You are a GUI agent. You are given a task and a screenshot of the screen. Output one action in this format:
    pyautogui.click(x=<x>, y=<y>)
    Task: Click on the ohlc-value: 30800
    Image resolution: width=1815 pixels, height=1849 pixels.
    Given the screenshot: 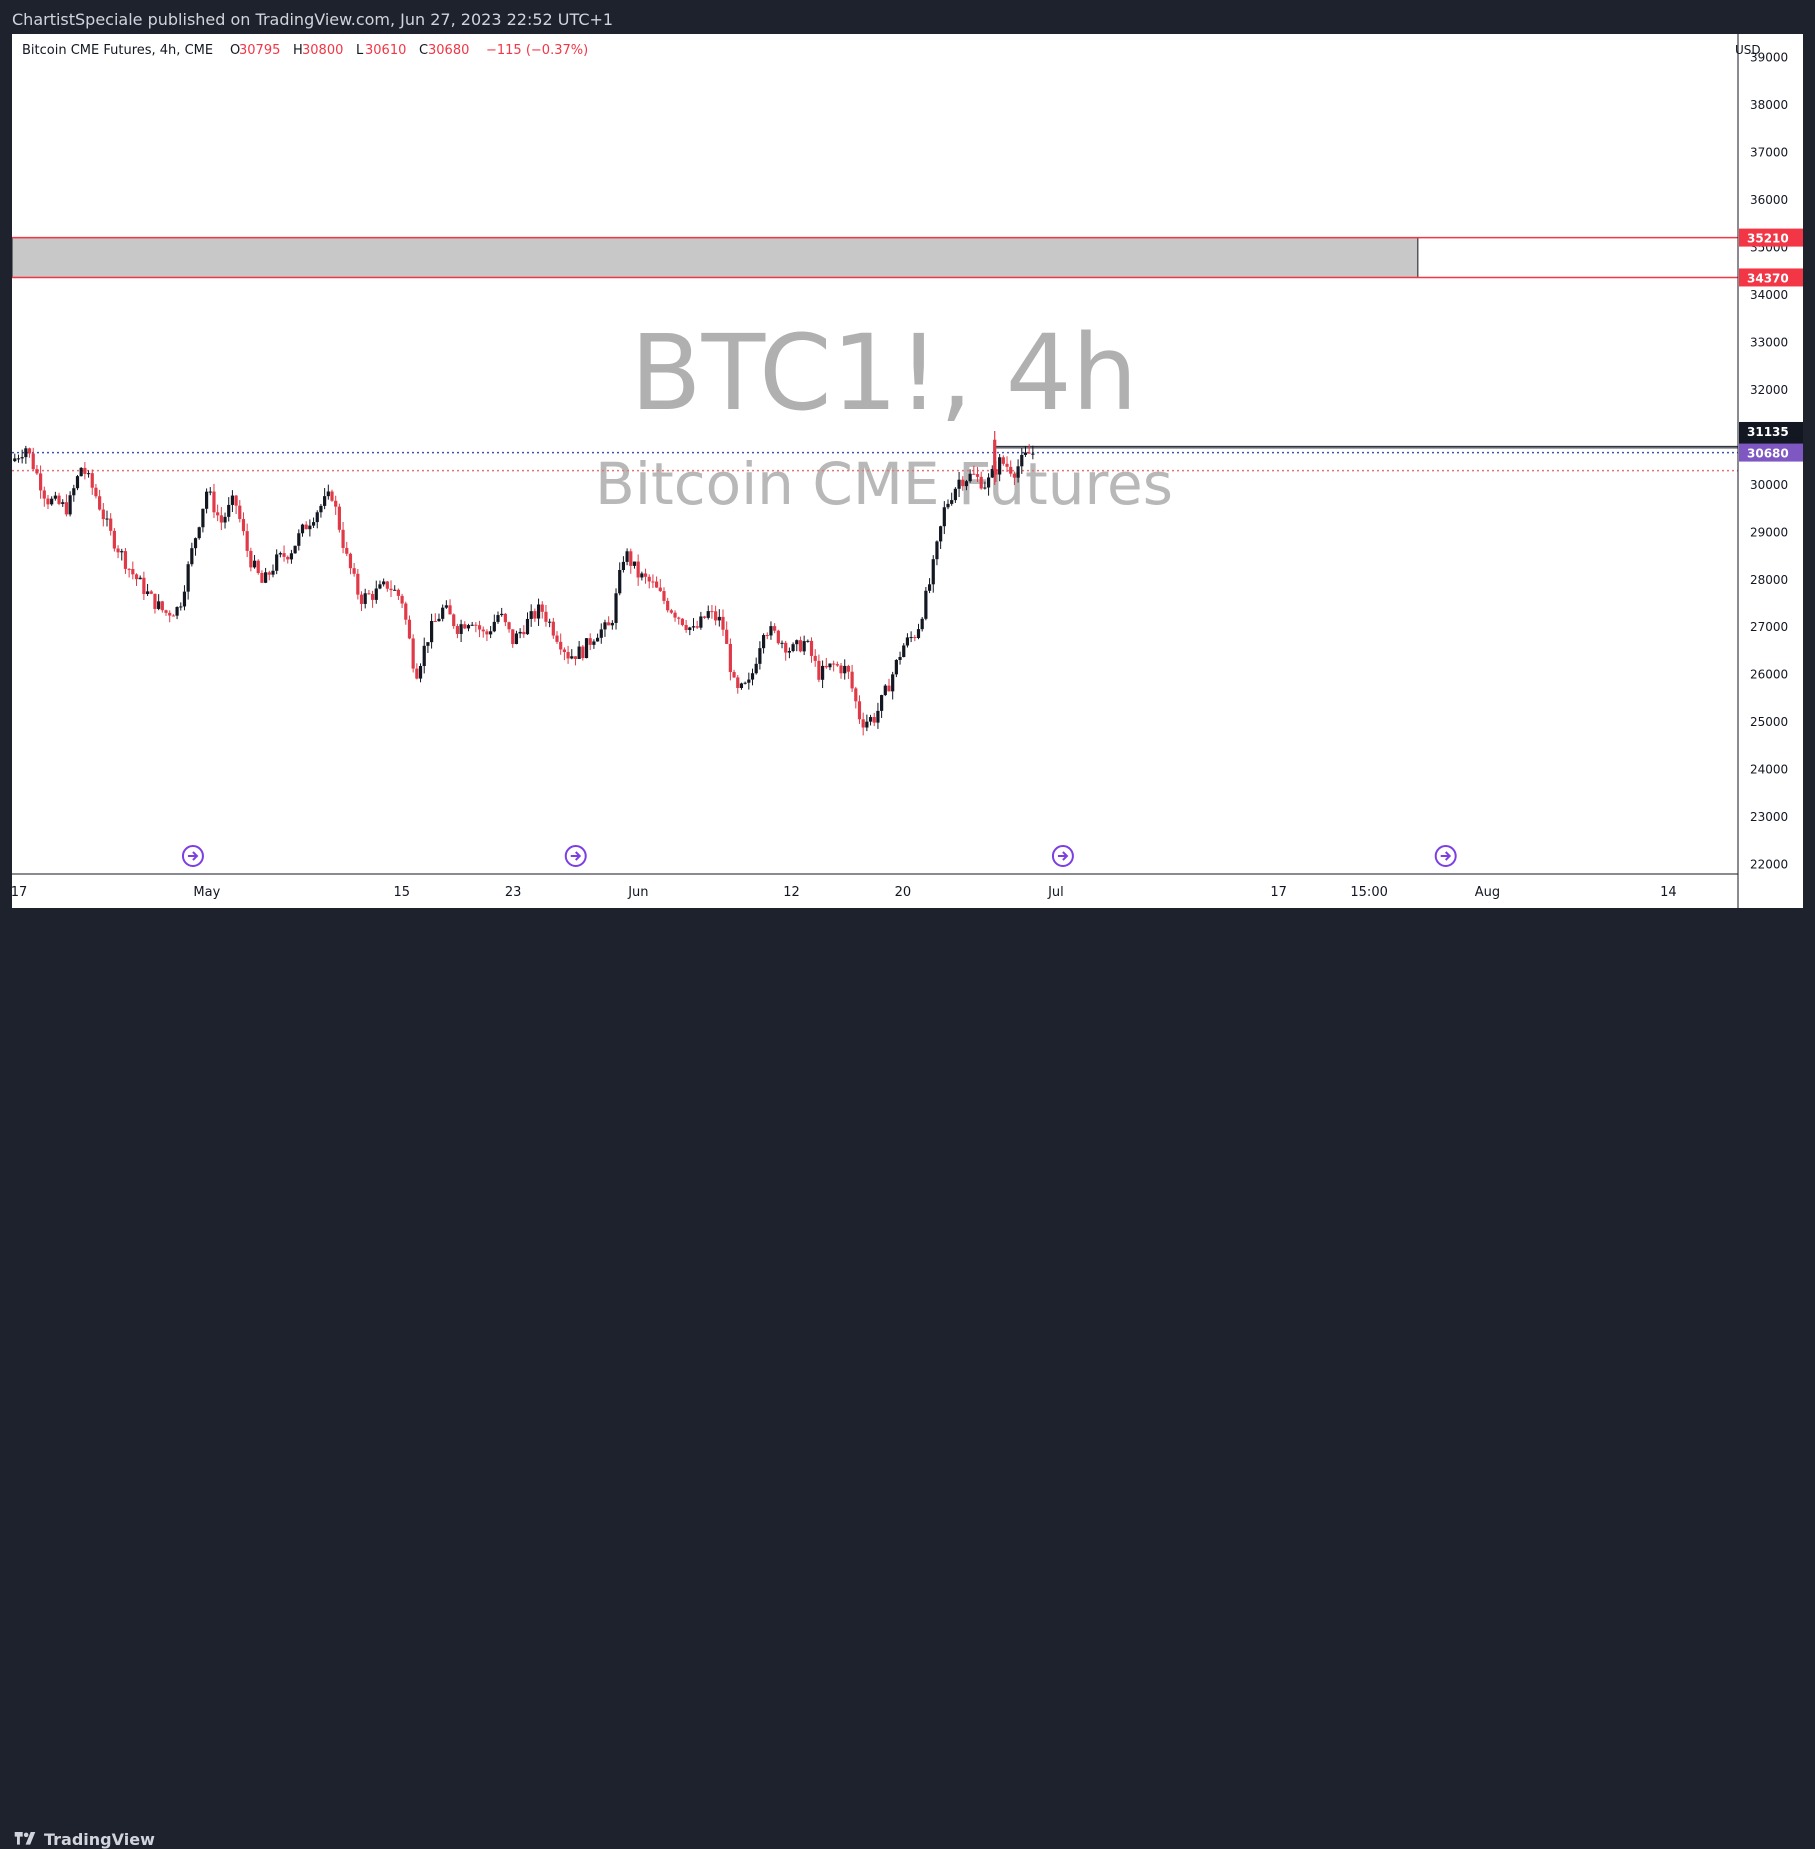 What is the action you would take?
    pyautogui.click(x=322, y=50)
    